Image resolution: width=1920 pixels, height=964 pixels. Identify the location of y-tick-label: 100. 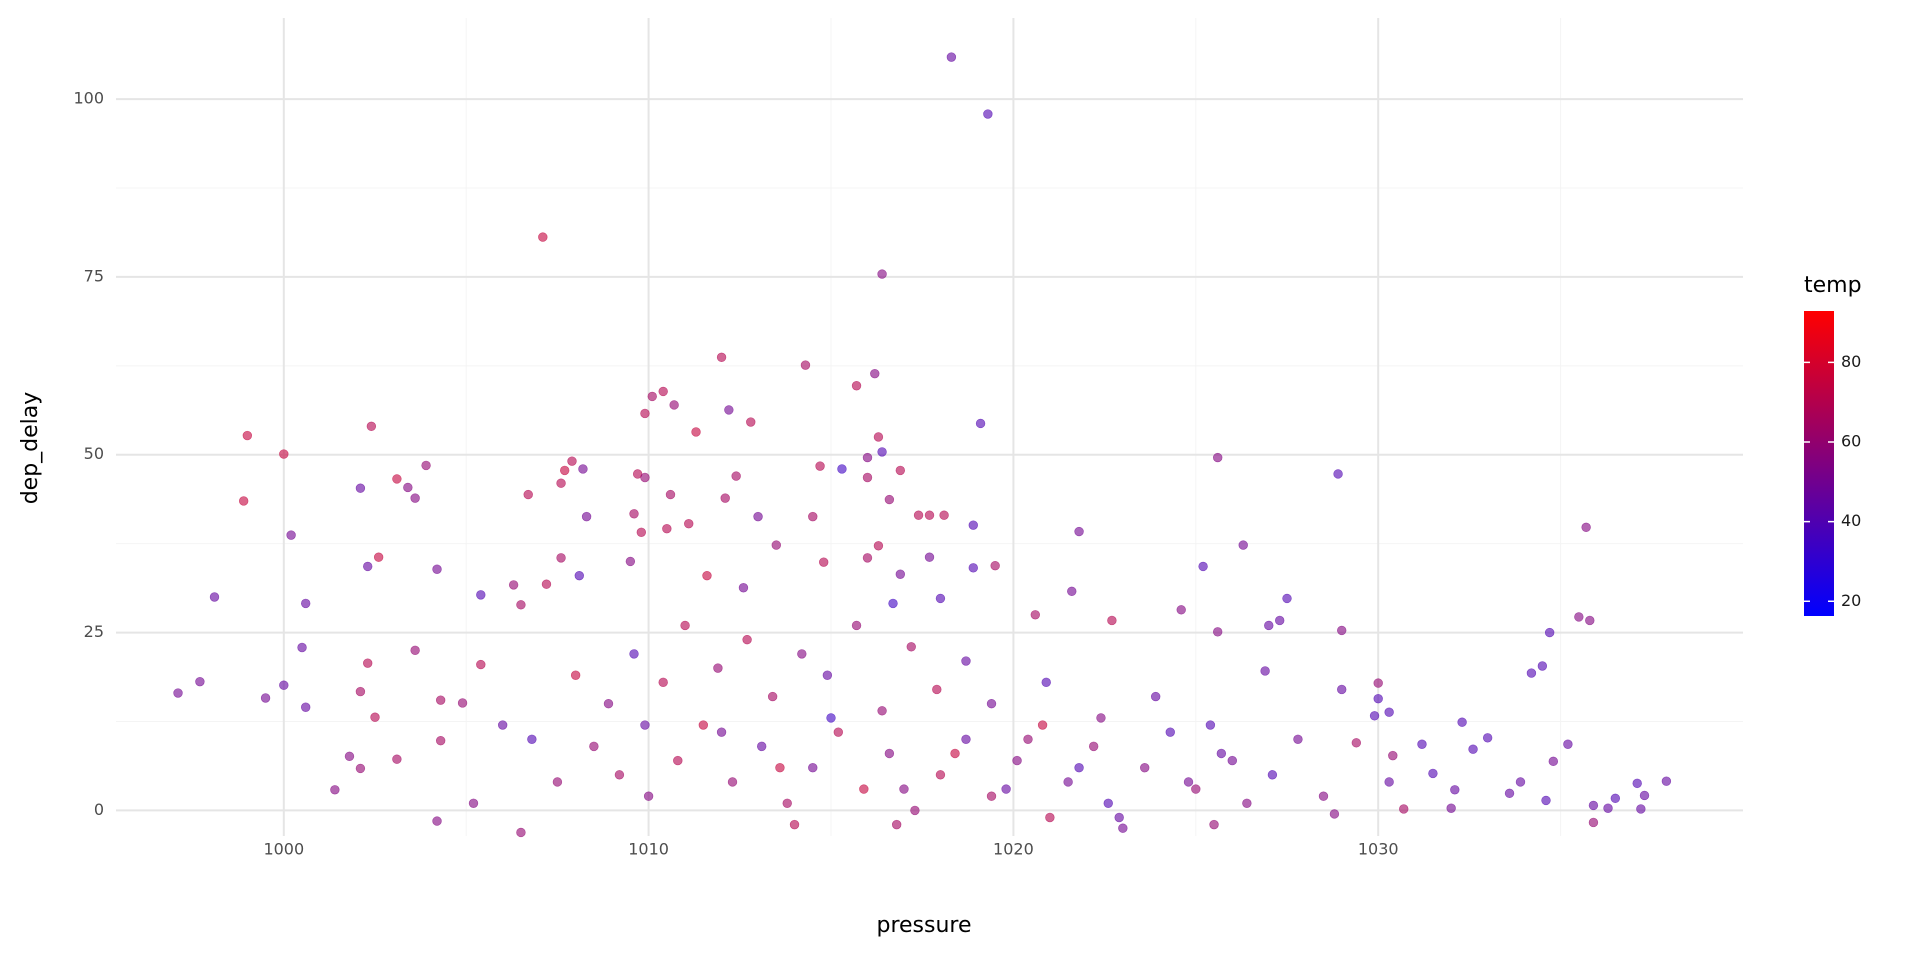
(88, 98).